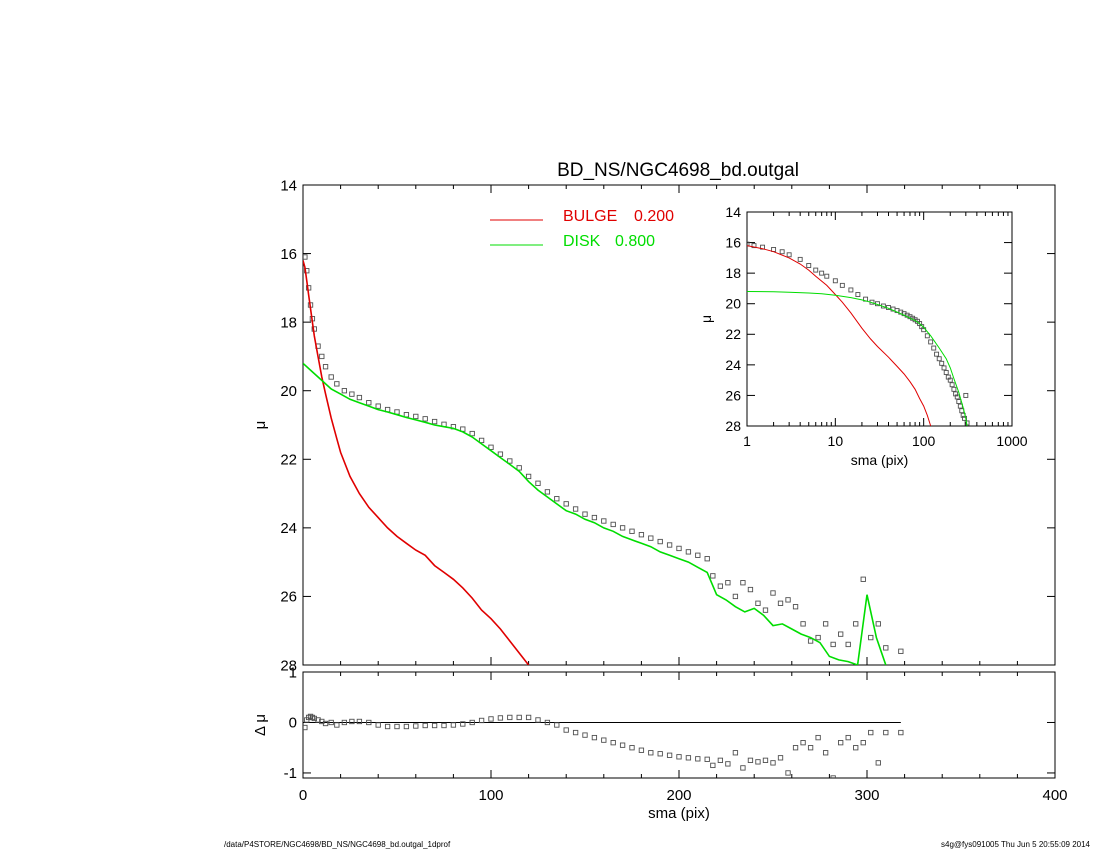 The image size is (1100, 850). What do you see at coordinates (733, 273) in the screenshot?
I see `y-tick-label: 18` at bounding box center [733, 273].